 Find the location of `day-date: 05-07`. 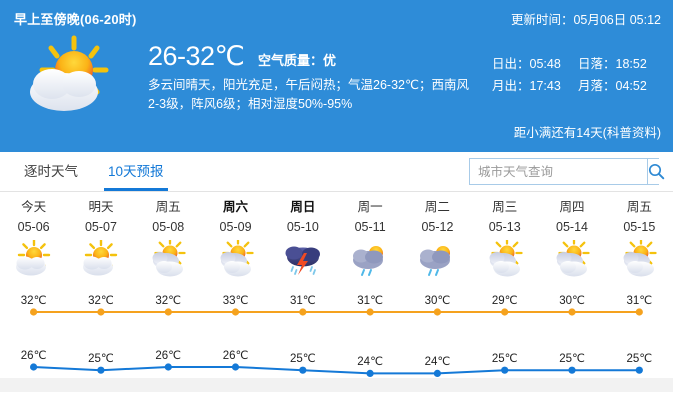

day-date: 05-07 is located at coordinates (100, 227).